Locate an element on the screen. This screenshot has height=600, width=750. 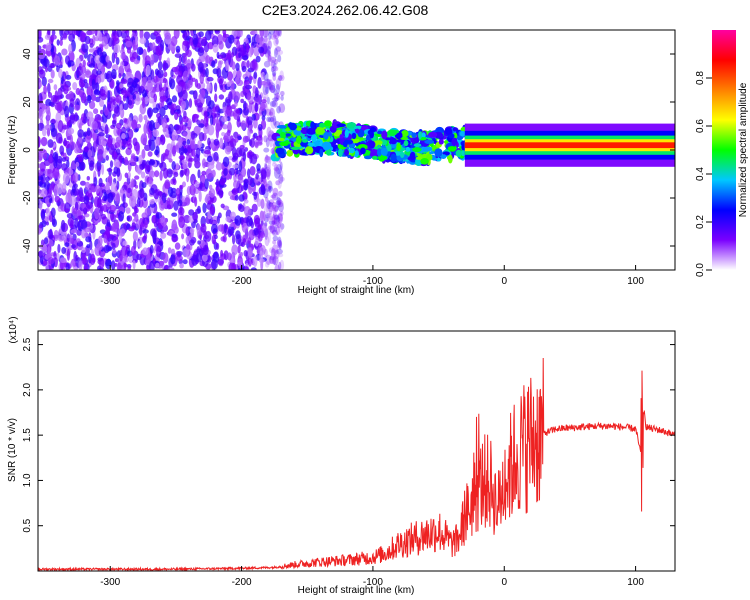
spectrogram-xlabel: Height of straight line (km) is located at coordinates (356, 290).